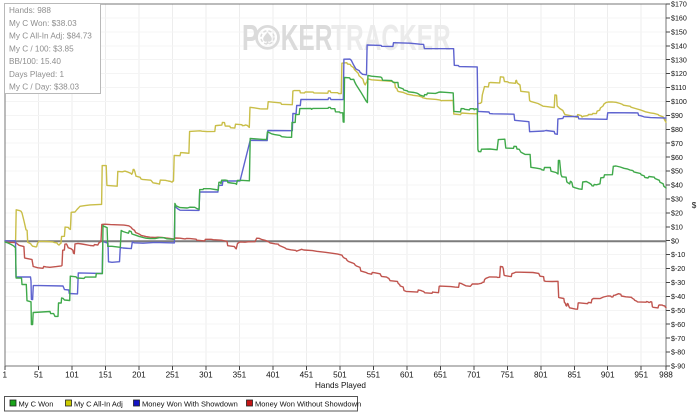 The width and height of the screenshot is (700, 416). Describe the element at coordinates (679, 19) in the screenshot. I see `svg-text: $160` at that location.